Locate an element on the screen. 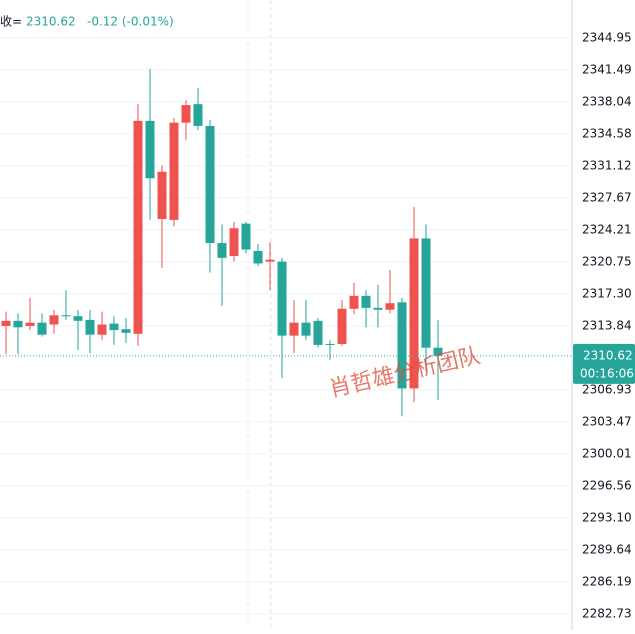 The height and width of the screenshot is (634, 635). y-tick-label: 2313.84 is located at coordinates (607, 326).